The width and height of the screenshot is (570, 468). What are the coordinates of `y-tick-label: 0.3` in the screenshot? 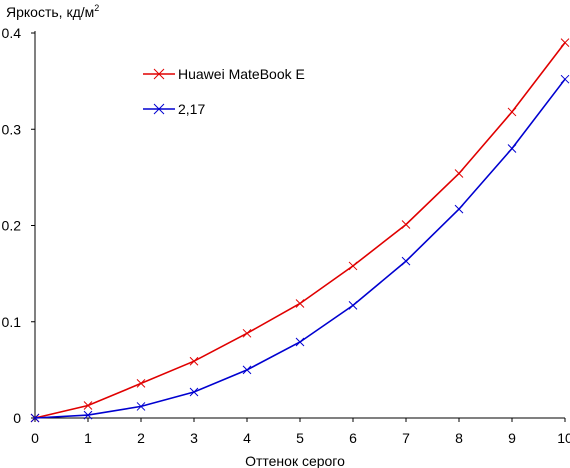 It's located at (12, 129).